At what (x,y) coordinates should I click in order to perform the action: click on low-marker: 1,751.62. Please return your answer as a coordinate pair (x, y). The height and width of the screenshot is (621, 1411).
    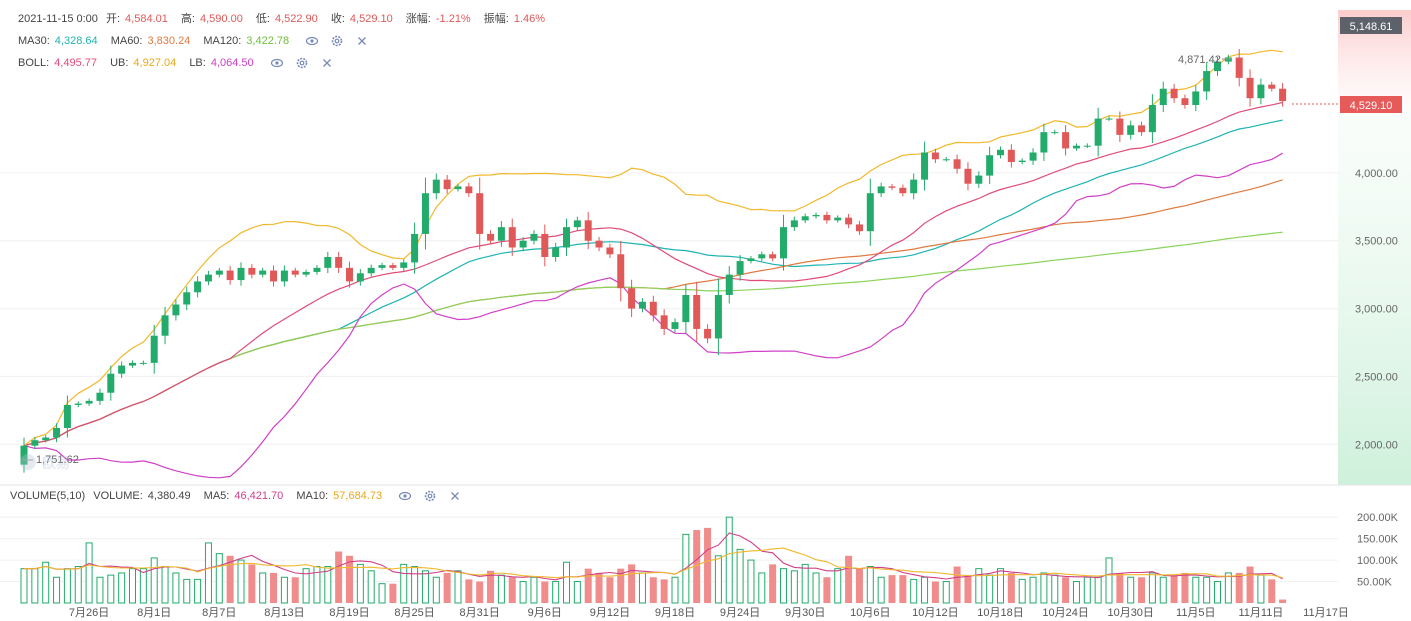
    Looking at the image, I should click on (51, 460).